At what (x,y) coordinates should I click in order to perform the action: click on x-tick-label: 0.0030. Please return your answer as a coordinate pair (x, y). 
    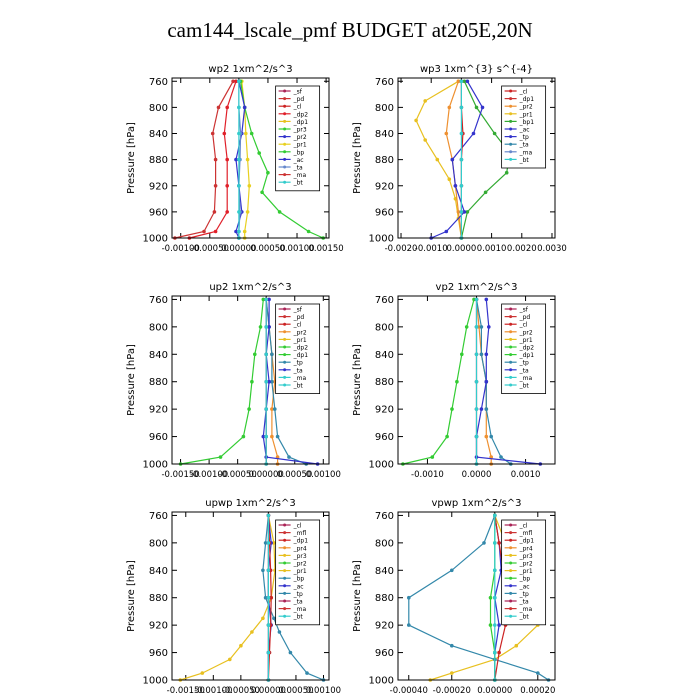
    Looking at the image, I should click on (552, 249).